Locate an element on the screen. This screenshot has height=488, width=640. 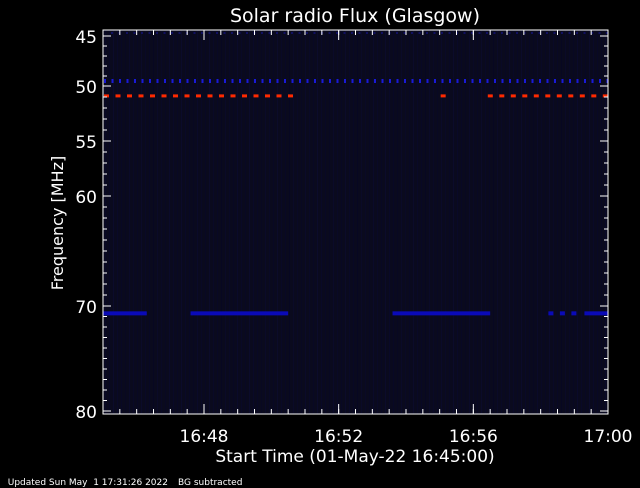
y-axis-label: Frequency [MHz] is located at coordinates (57, 223).